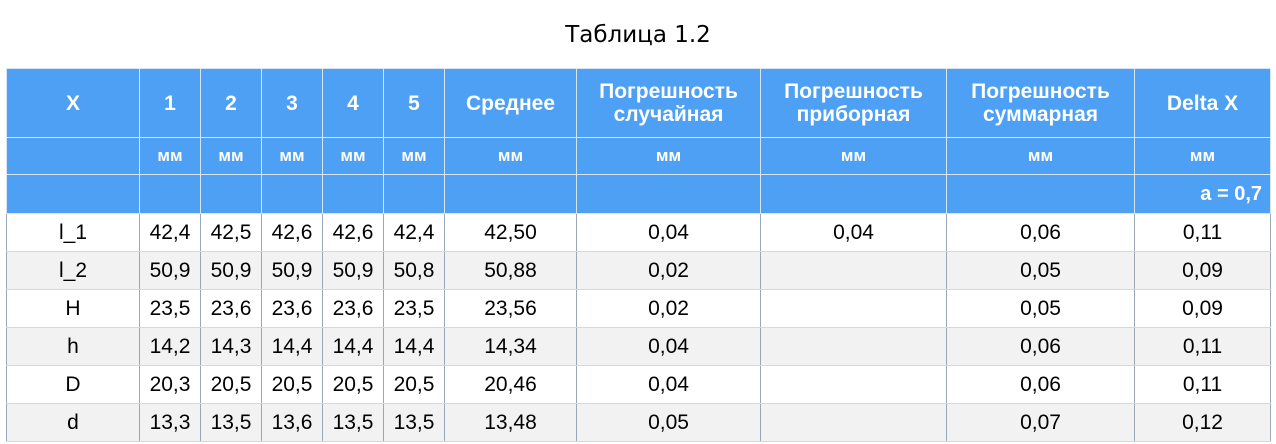 The image size is (1276, 444). I want to click on table-row: l_2 50,9 50,9 50,9 50,9 50,8 50,88 0,02 0,05 0,09, so click(638, 270).